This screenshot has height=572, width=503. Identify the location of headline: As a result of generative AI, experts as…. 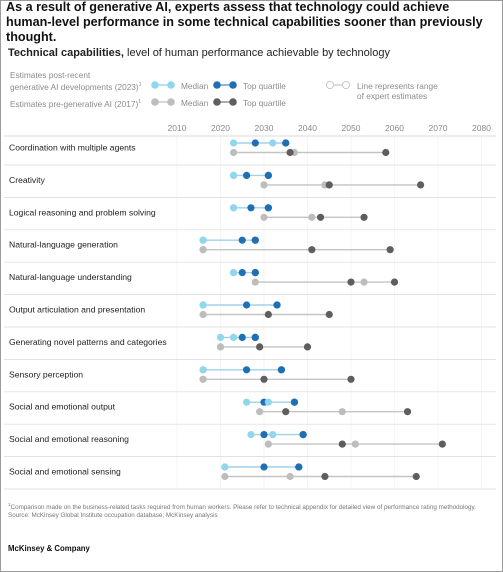
(244, 22).